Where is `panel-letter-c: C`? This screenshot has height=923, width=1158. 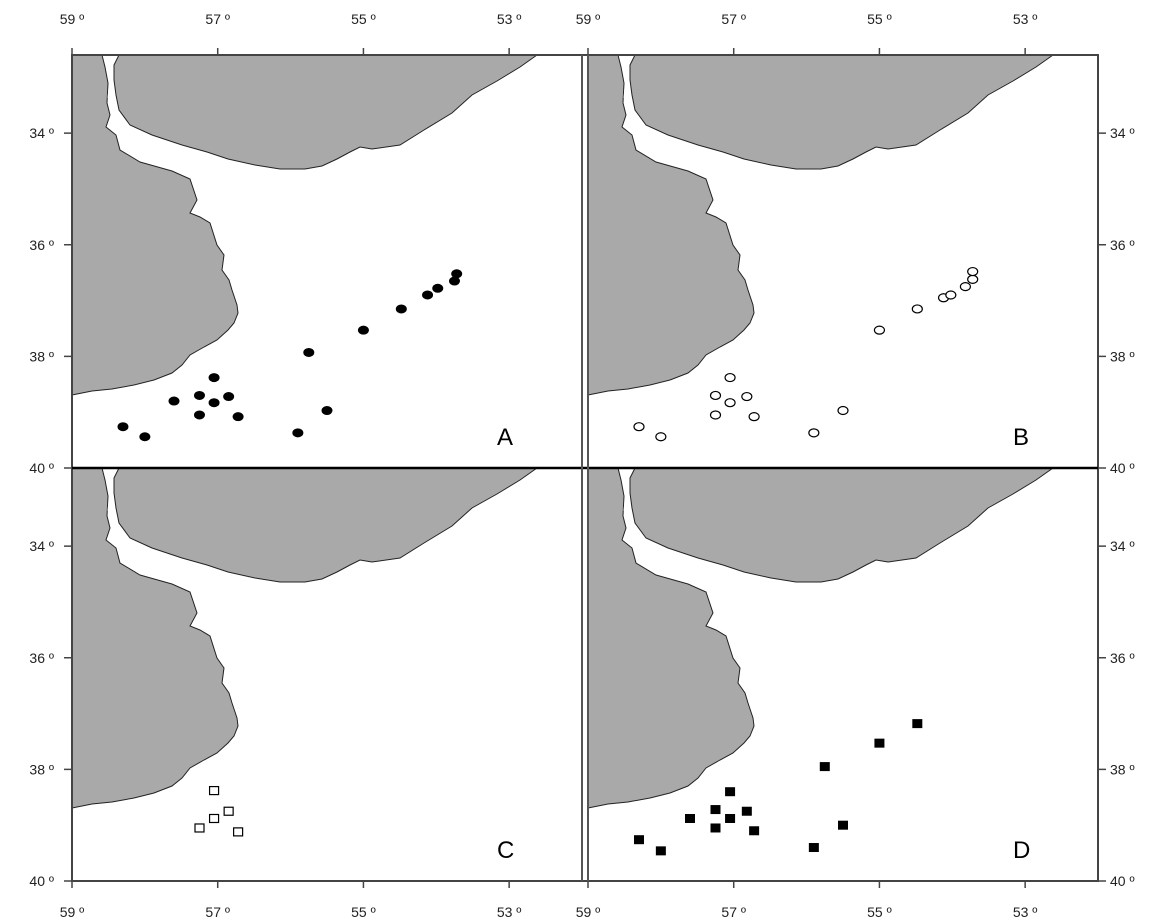 panel-letter-c: C is located at coordinates (505, 850).